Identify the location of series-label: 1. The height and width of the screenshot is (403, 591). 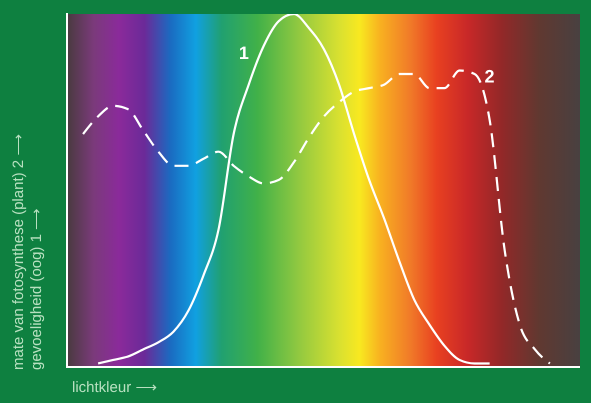
(243, 53).